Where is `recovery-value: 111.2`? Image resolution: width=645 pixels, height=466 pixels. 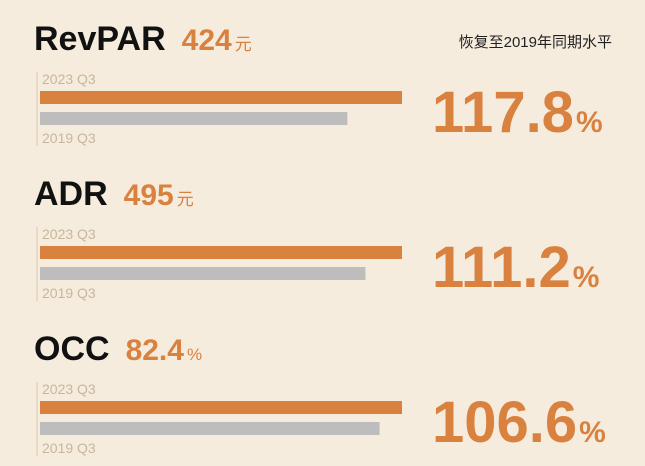
recovery-value: 111.2 is located at coordinates (501, 267).